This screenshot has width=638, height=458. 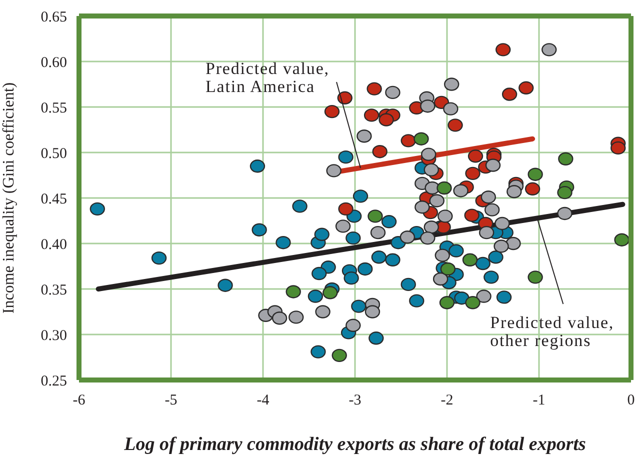 I want to click on x-tick-label: -1, so click(x=539, y=400).